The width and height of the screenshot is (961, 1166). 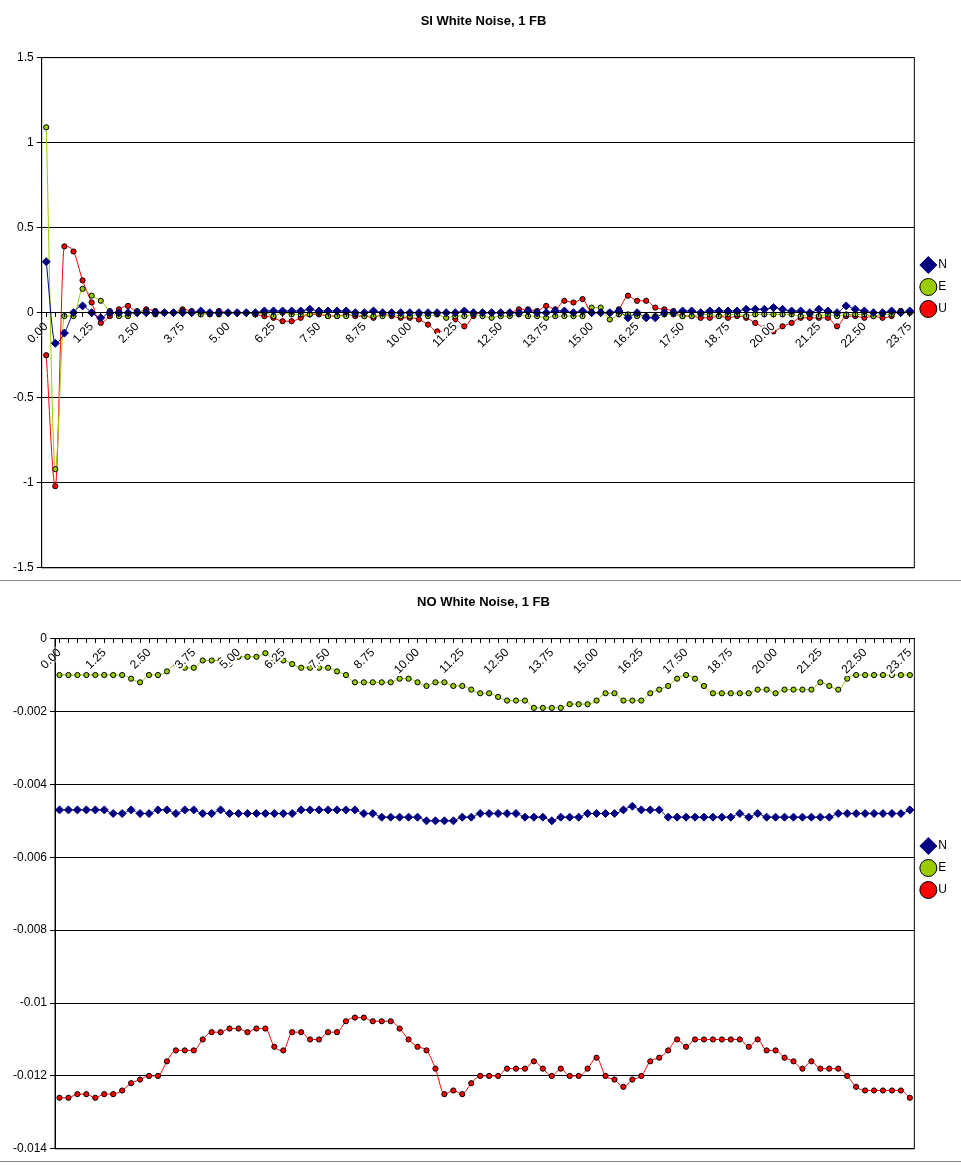 What do you see at coordinates (319, 658) in the screenshot?
I see `x-tick-label: 7.50` at bounding box center [319, 658].